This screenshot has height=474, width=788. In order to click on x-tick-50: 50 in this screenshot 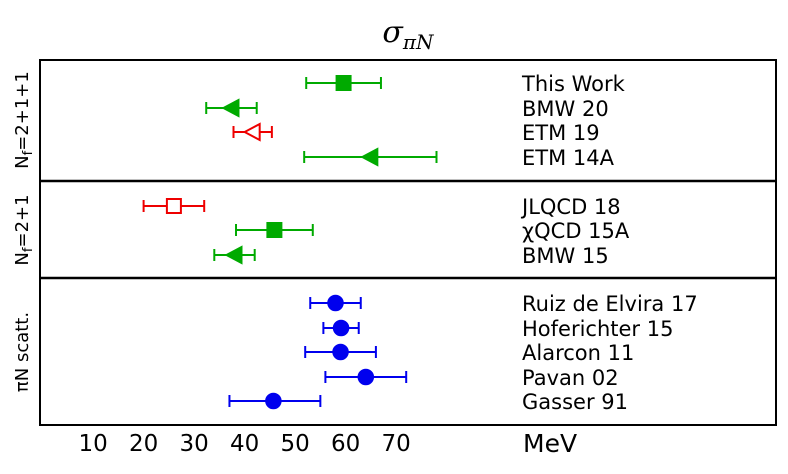, I will do `click(294, 444)`.